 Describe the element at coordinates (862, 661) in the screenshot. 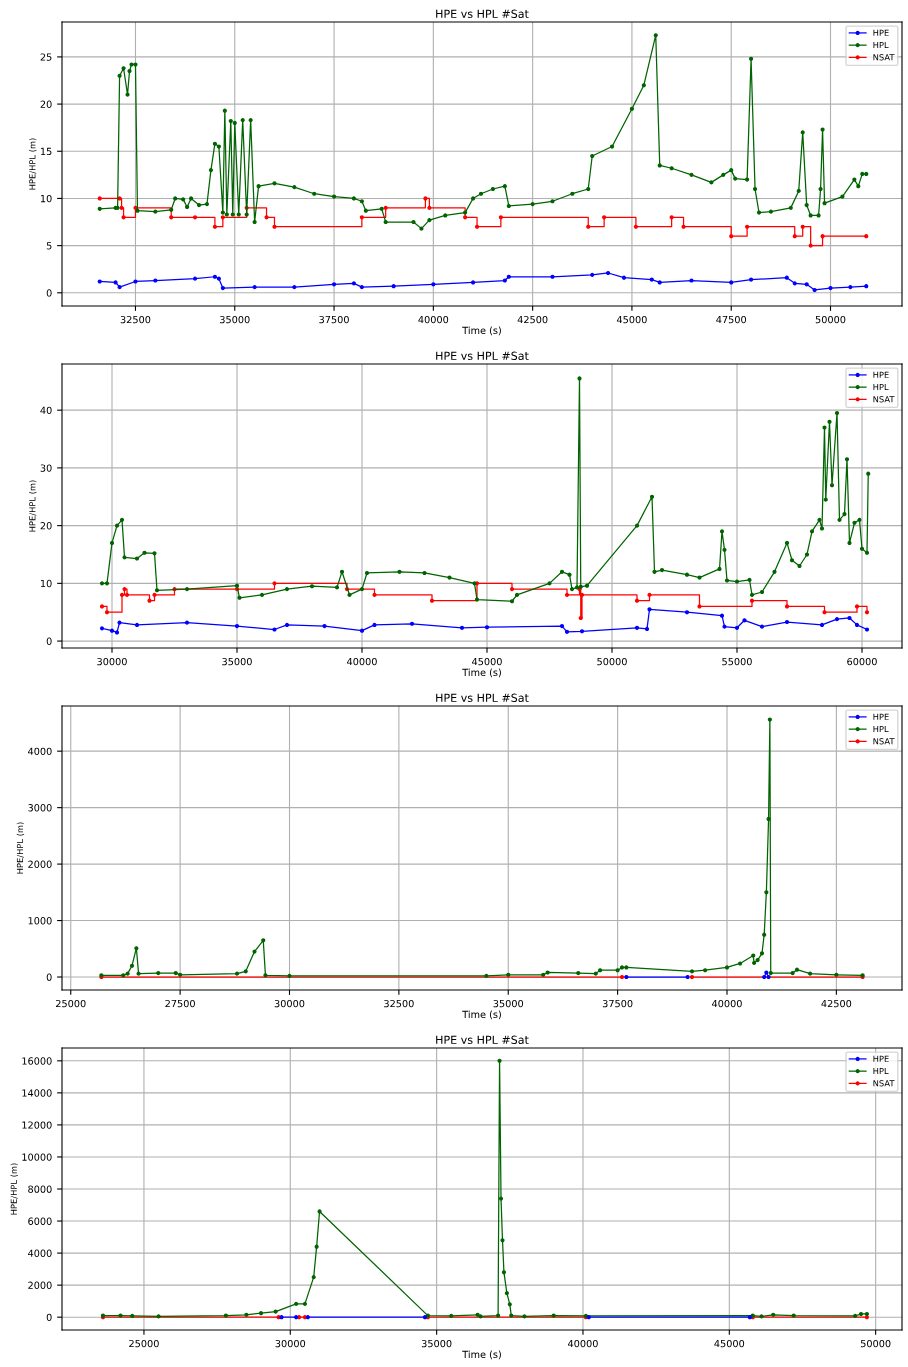

I see `x-tick-label: 60000` at that location.